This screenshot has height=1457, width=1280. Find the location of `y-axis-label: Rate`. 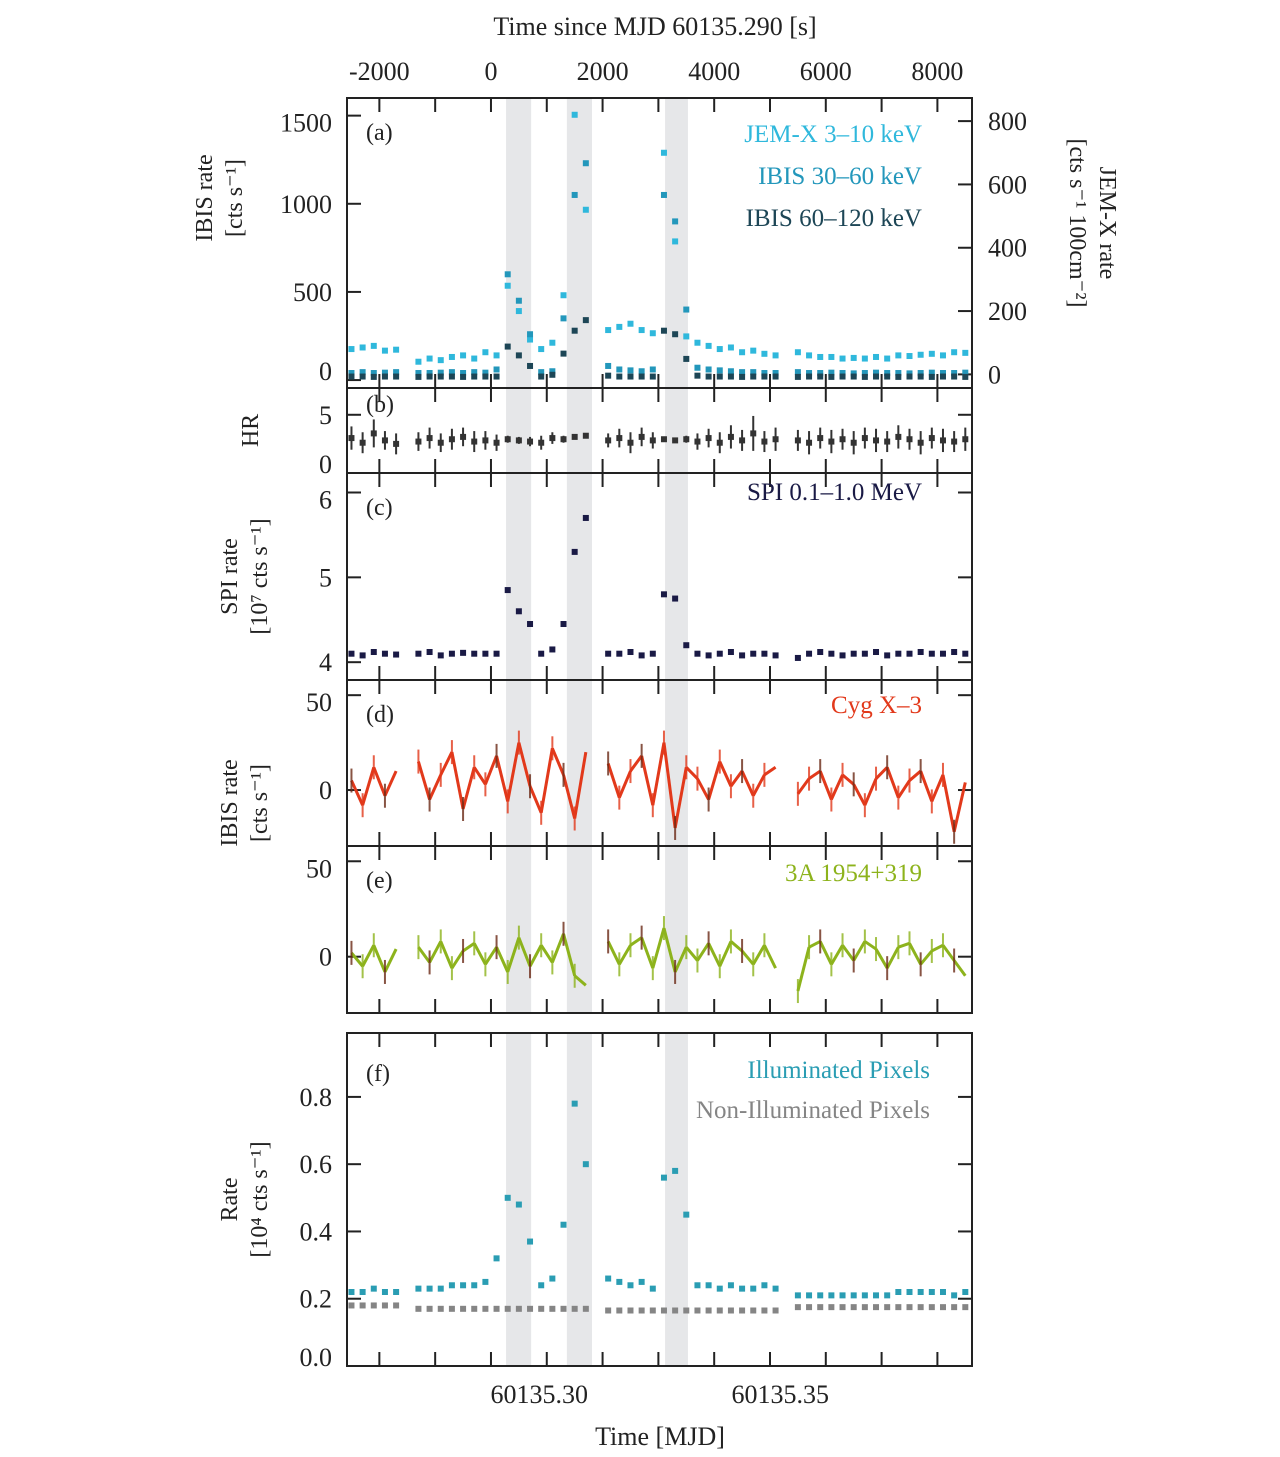

y-axis-label: Rate is located at coordinates (230, 1200).